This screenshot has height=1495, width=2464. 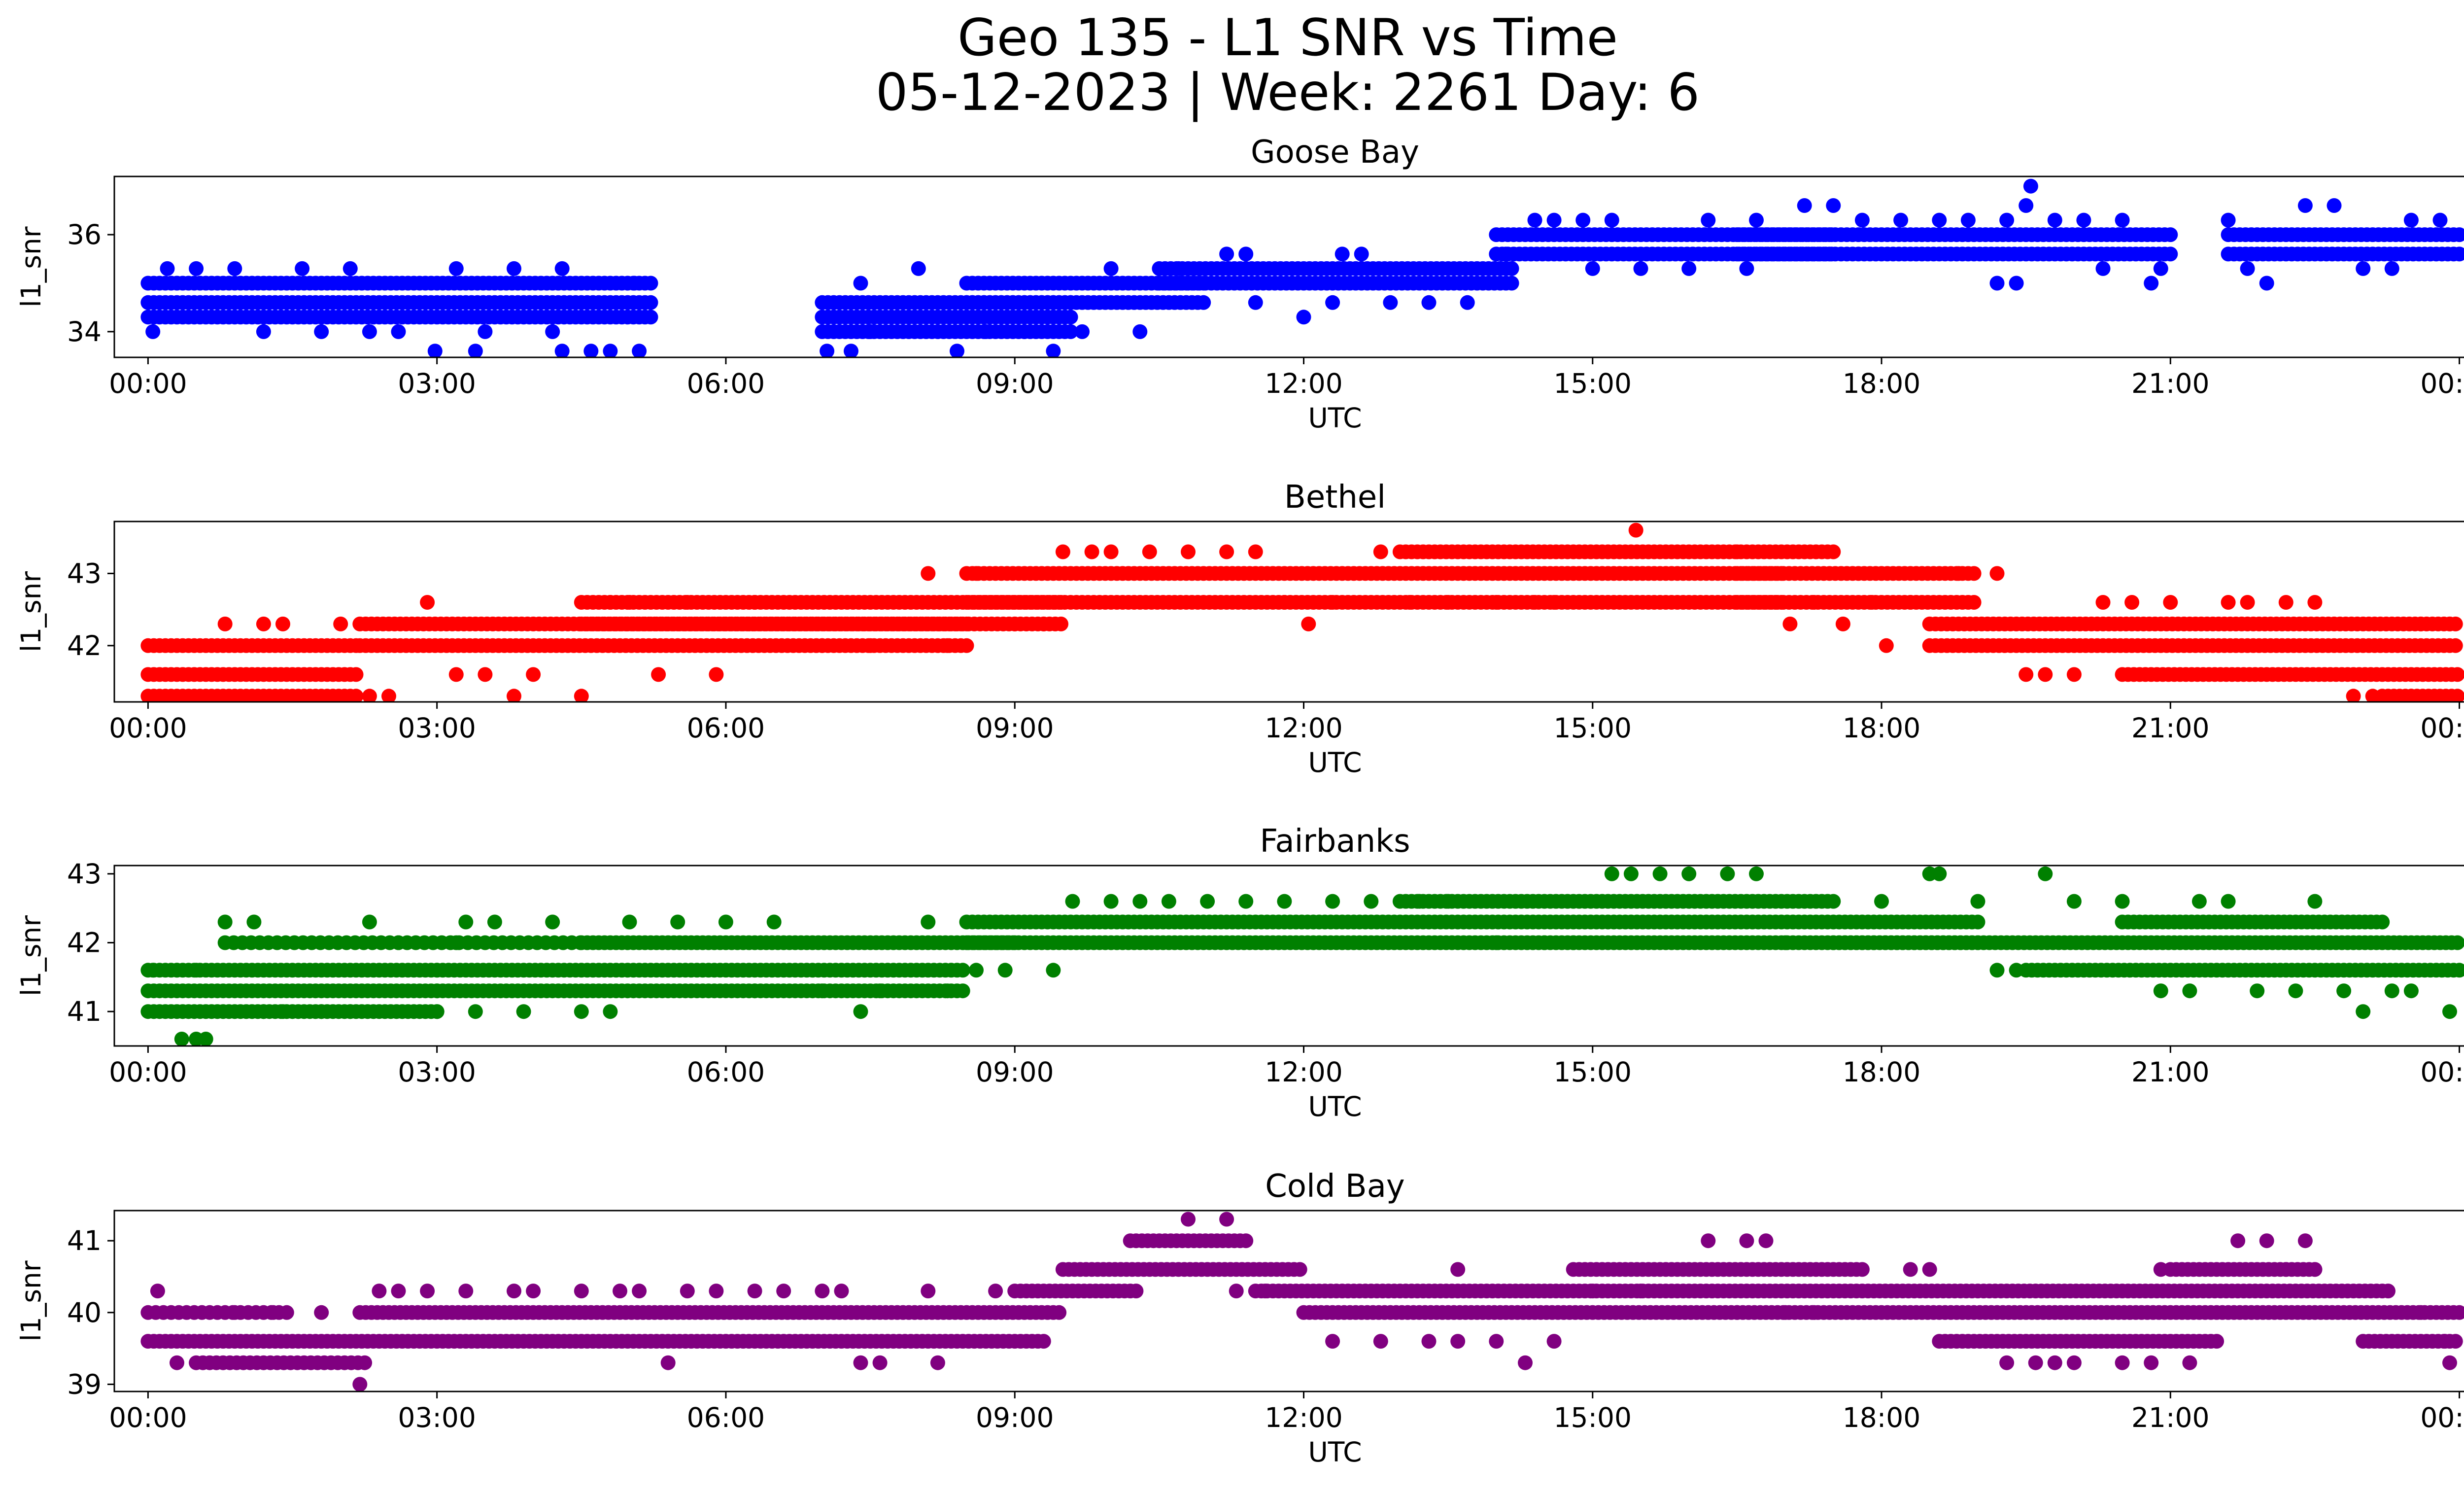 I want to click on axes-frame, so click(x=1288, y=956).